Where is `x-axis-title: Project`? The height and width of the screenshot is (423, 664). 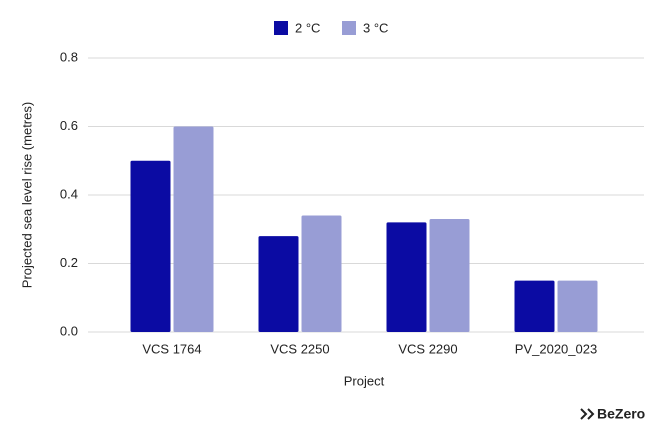 x-axis-title: Project is located at coordinates (364, 380).